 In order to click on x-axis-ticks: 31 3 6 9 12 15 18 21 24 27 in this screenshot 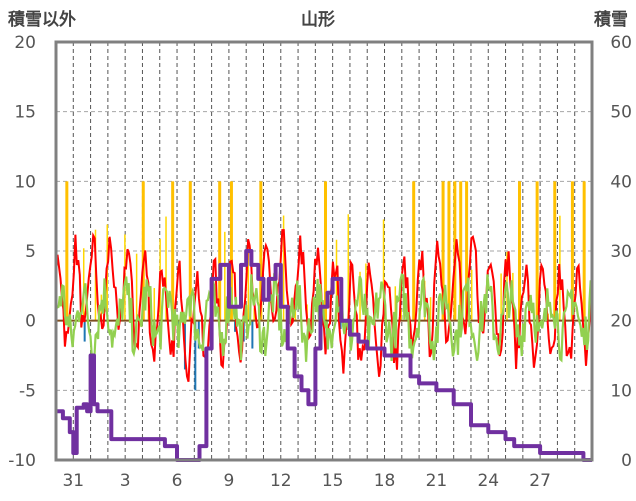, I will do `click(306, 481)`.